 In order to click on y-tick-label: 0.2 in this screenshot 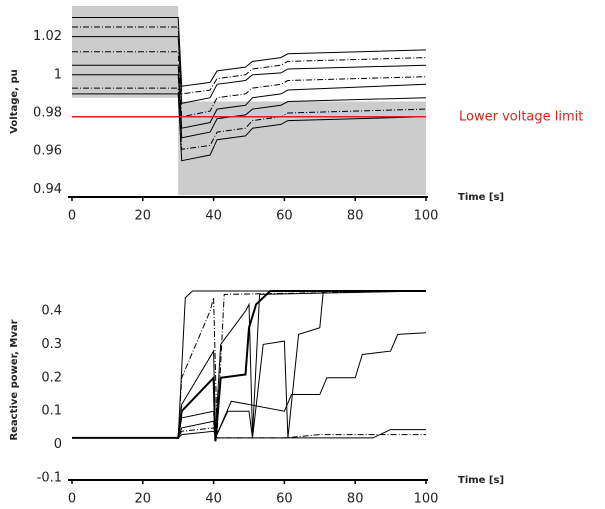, I will do `click(51, 377)`.